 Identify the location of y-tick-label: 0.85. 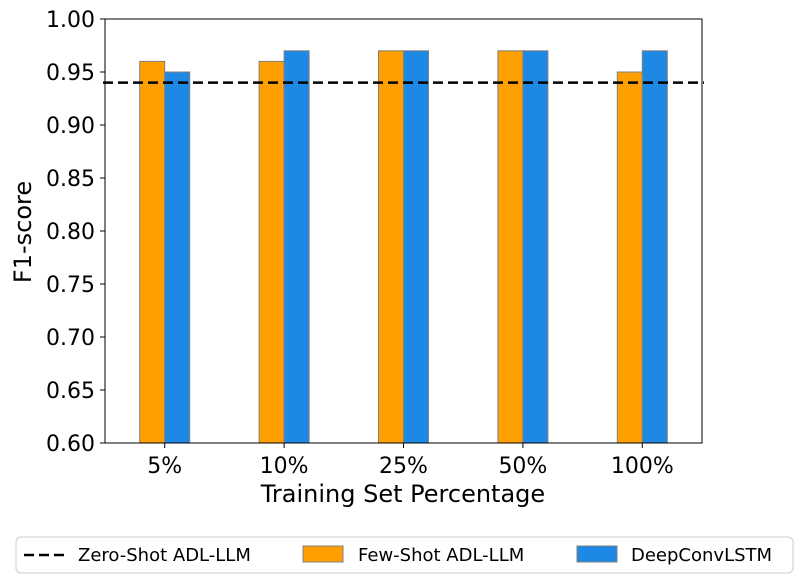
(70, 179).